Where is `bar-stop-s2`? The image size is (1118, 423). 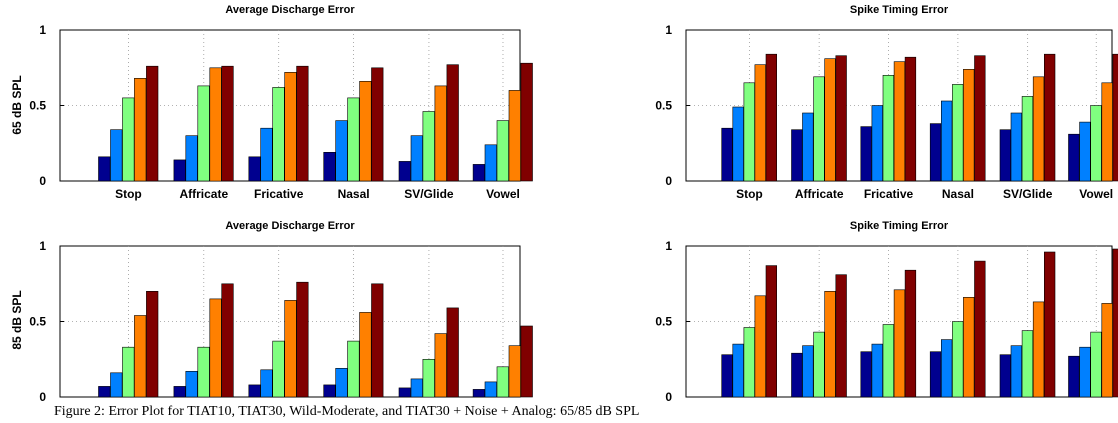 bar-stop-s2 is located at coordinates (749, 362).